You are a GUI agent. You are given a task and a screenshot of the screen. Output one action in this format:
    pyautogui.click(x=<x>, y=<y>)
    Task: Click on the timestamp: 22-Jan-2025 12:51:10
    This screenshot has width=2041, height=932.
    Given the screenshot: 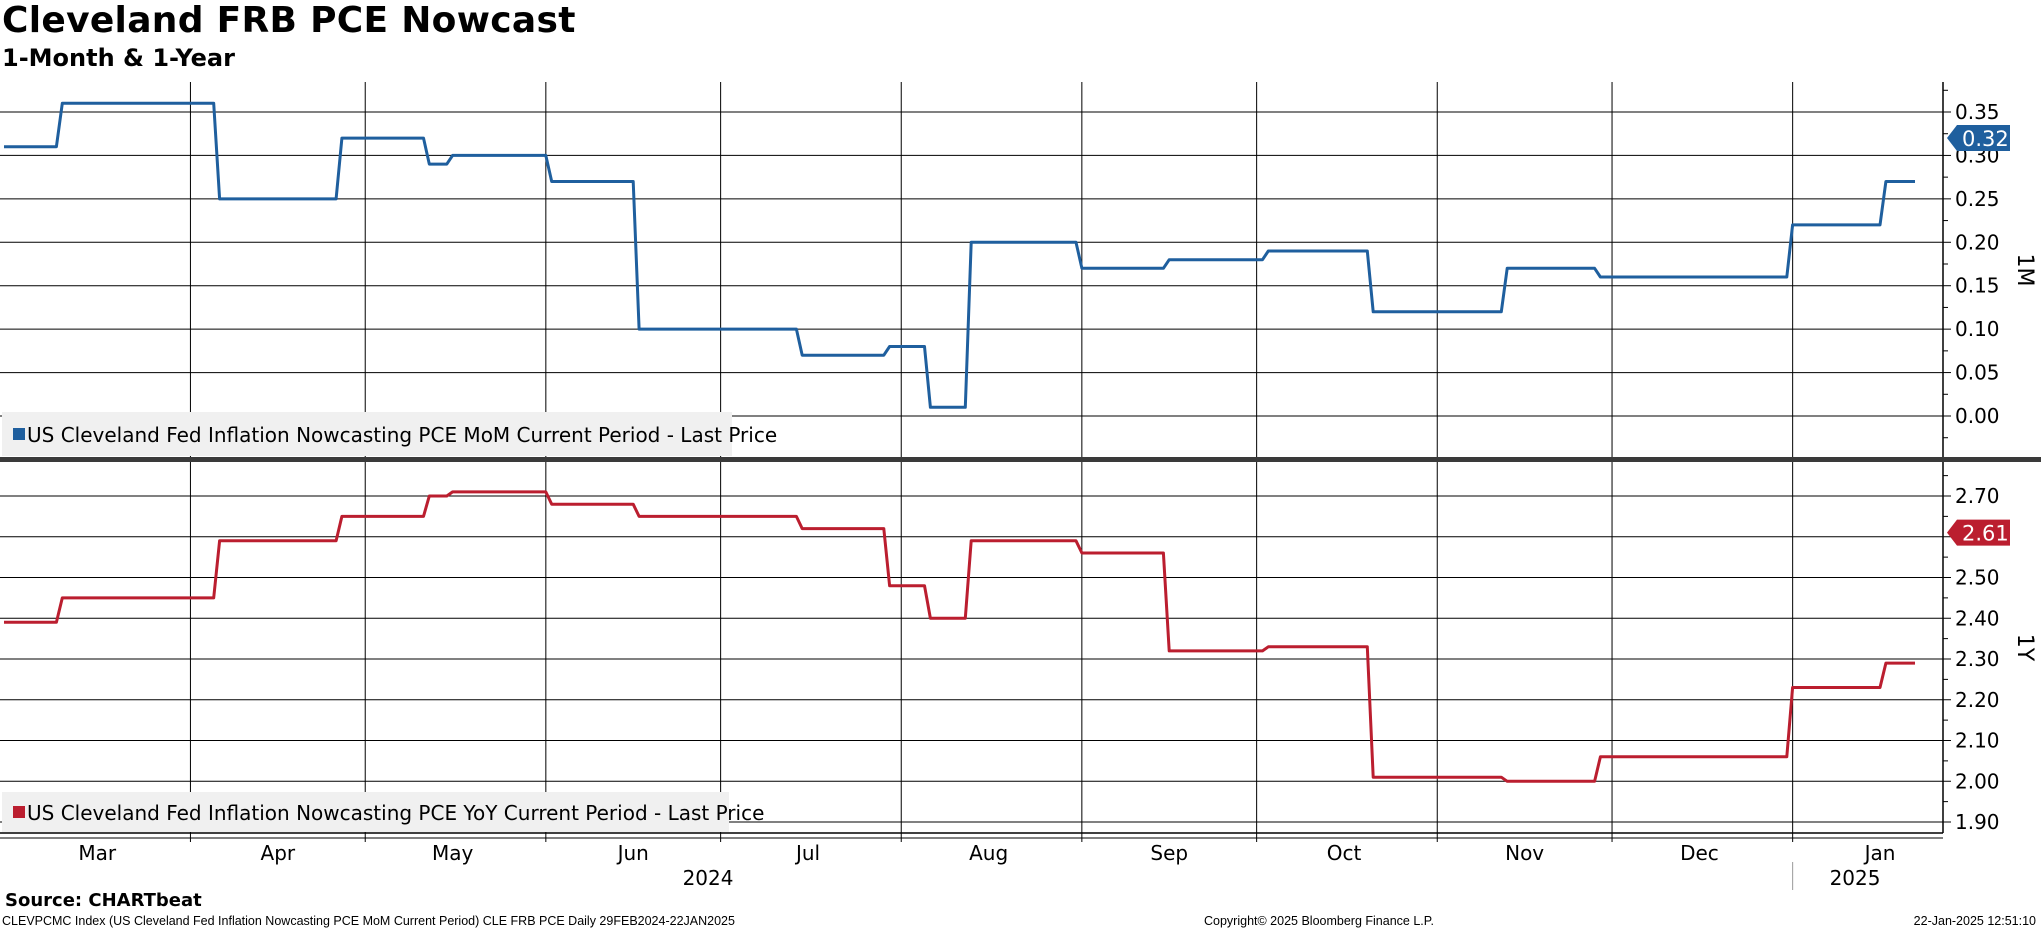 What is the action you would take?
    pyautogui.click(x=1974, y=921)
    